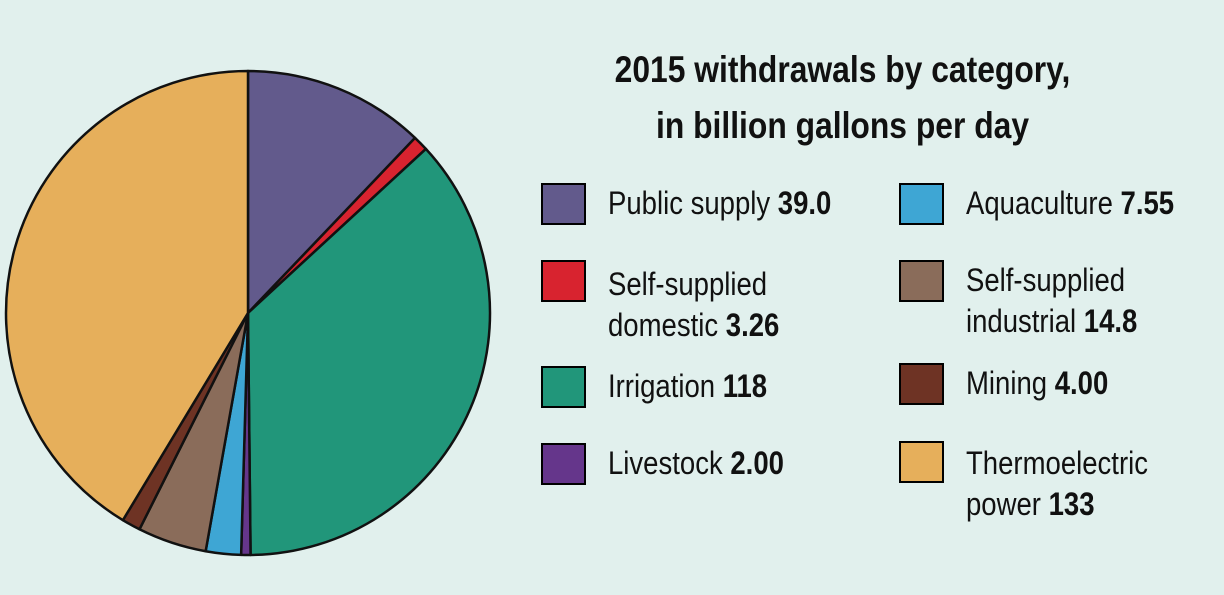 The height and width of the screenshot is (595, 1224). What do you see at coordinates (921, 384) in the screenshot?
I see `legend-swatch-mining` at bounding box center [921, 384].